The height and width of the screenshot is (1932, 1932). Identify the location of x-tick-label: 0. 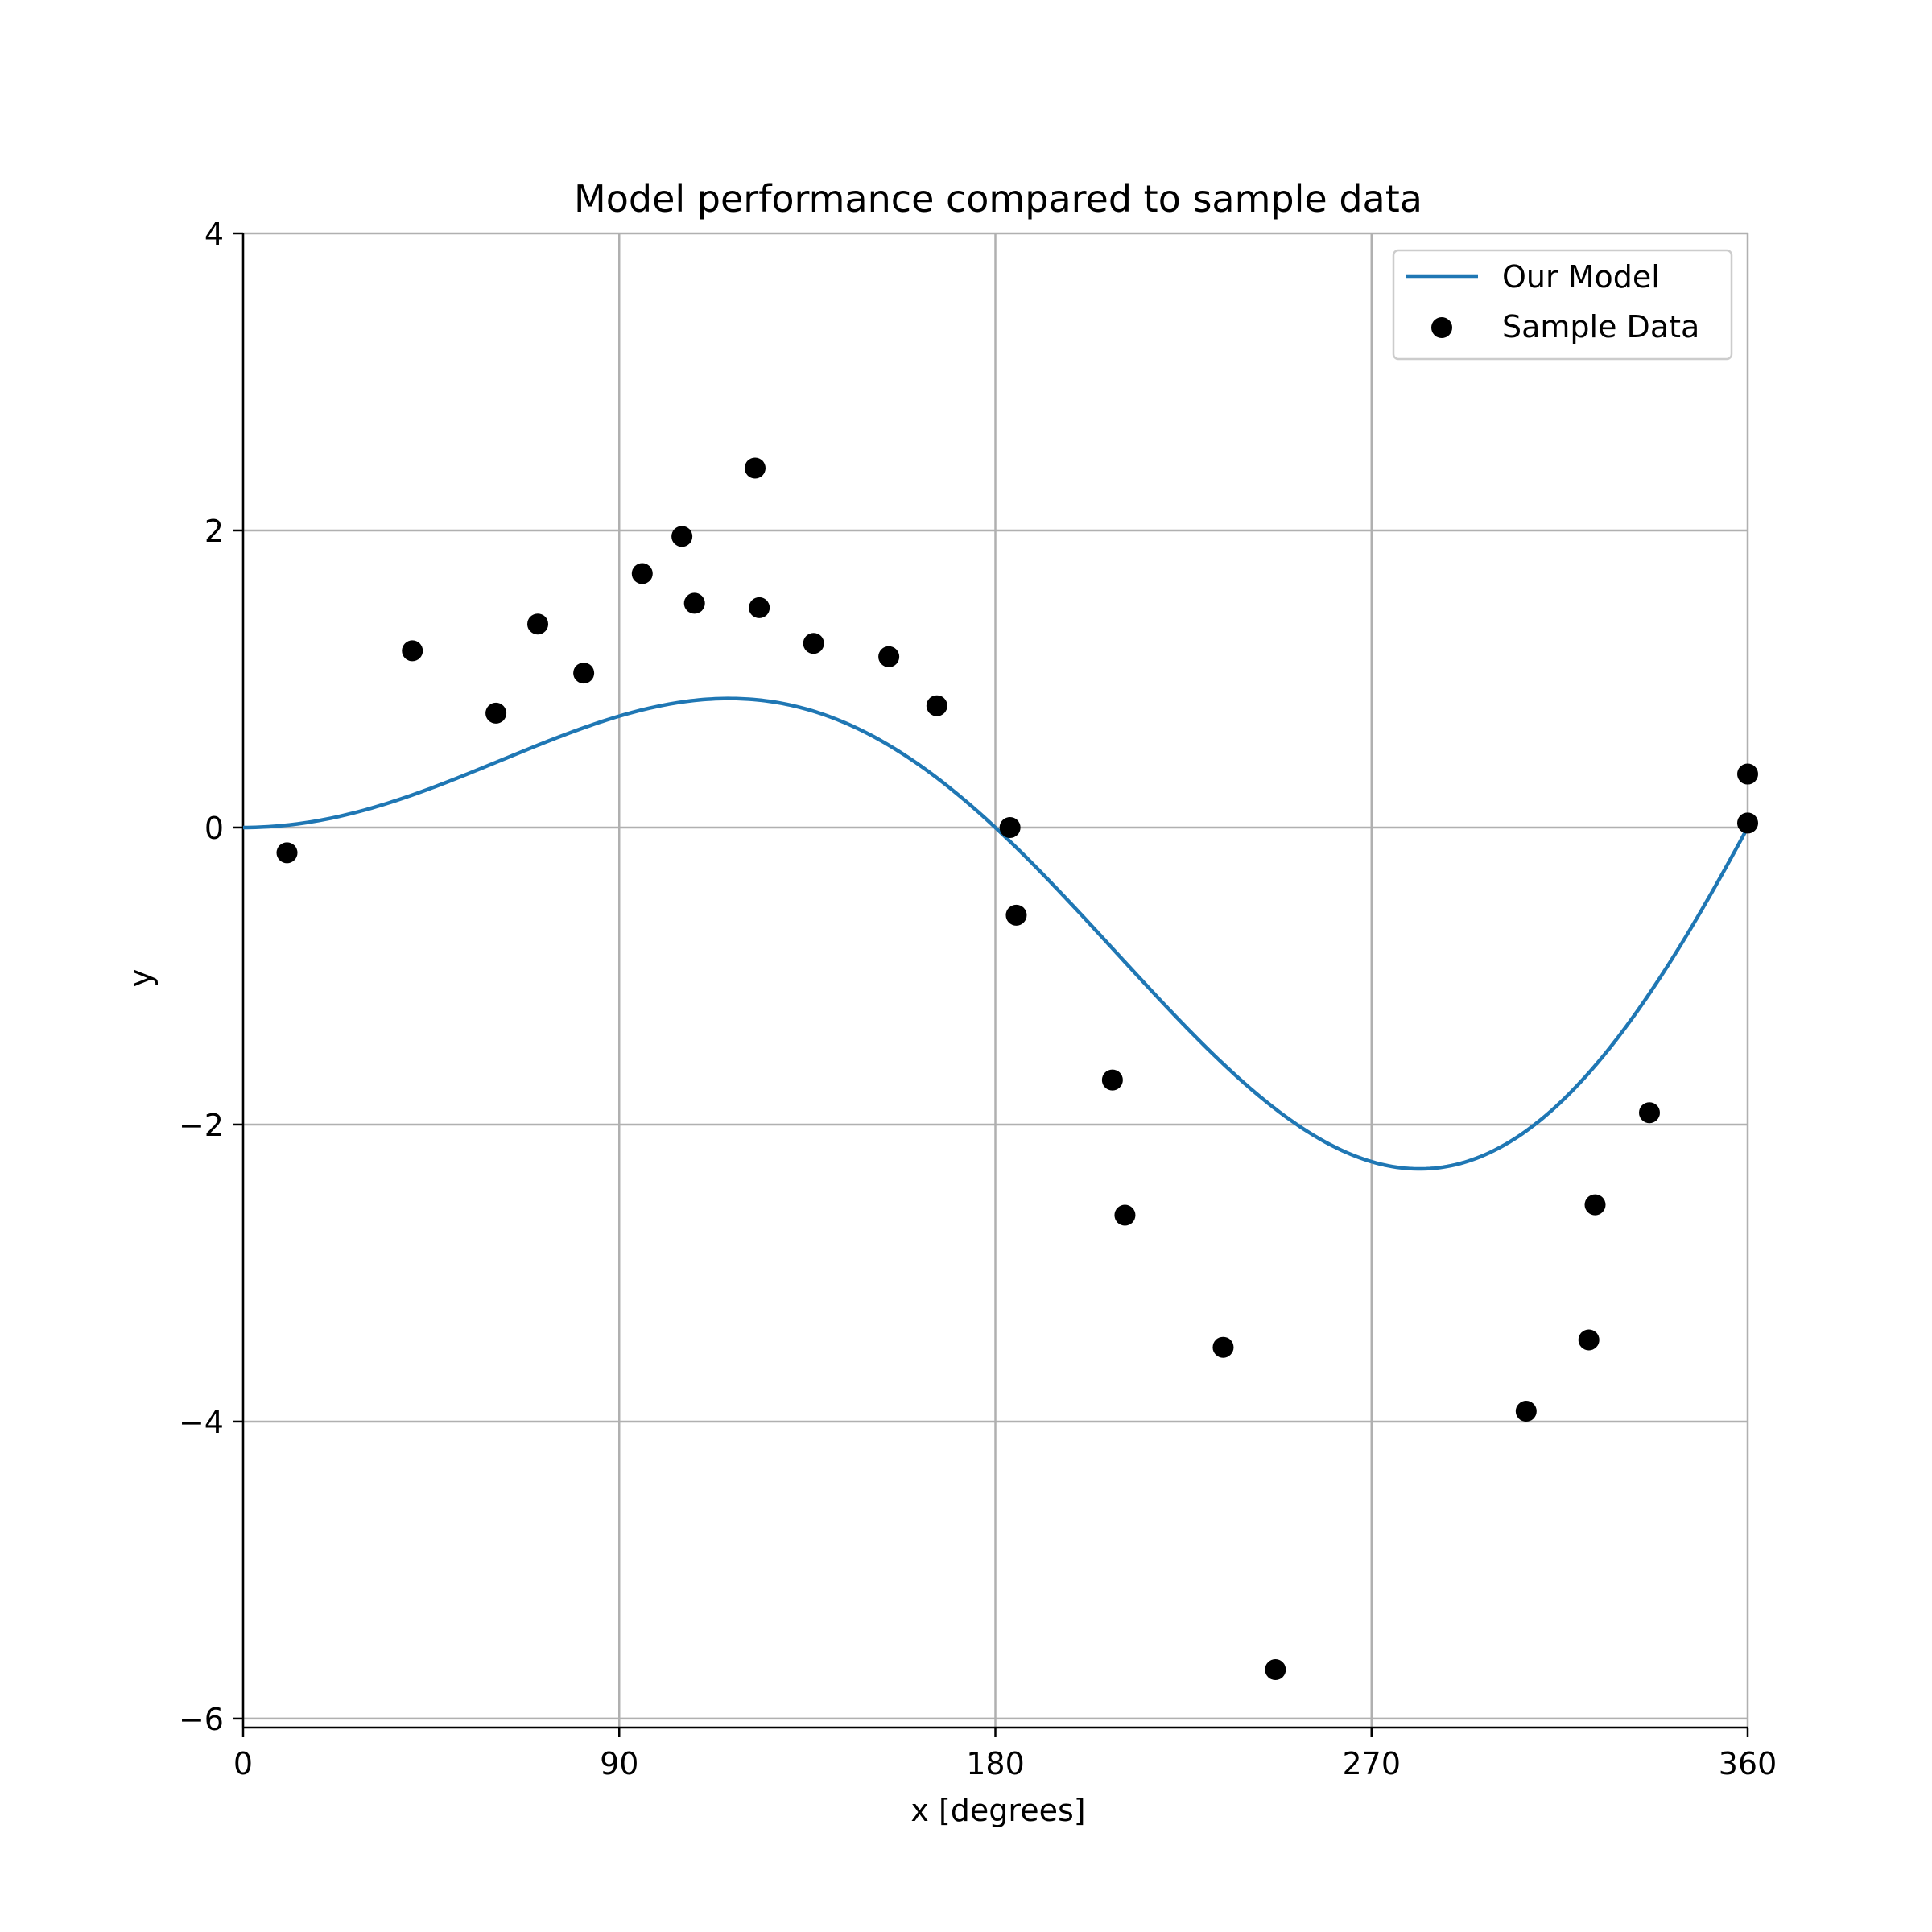
(243, 1764).